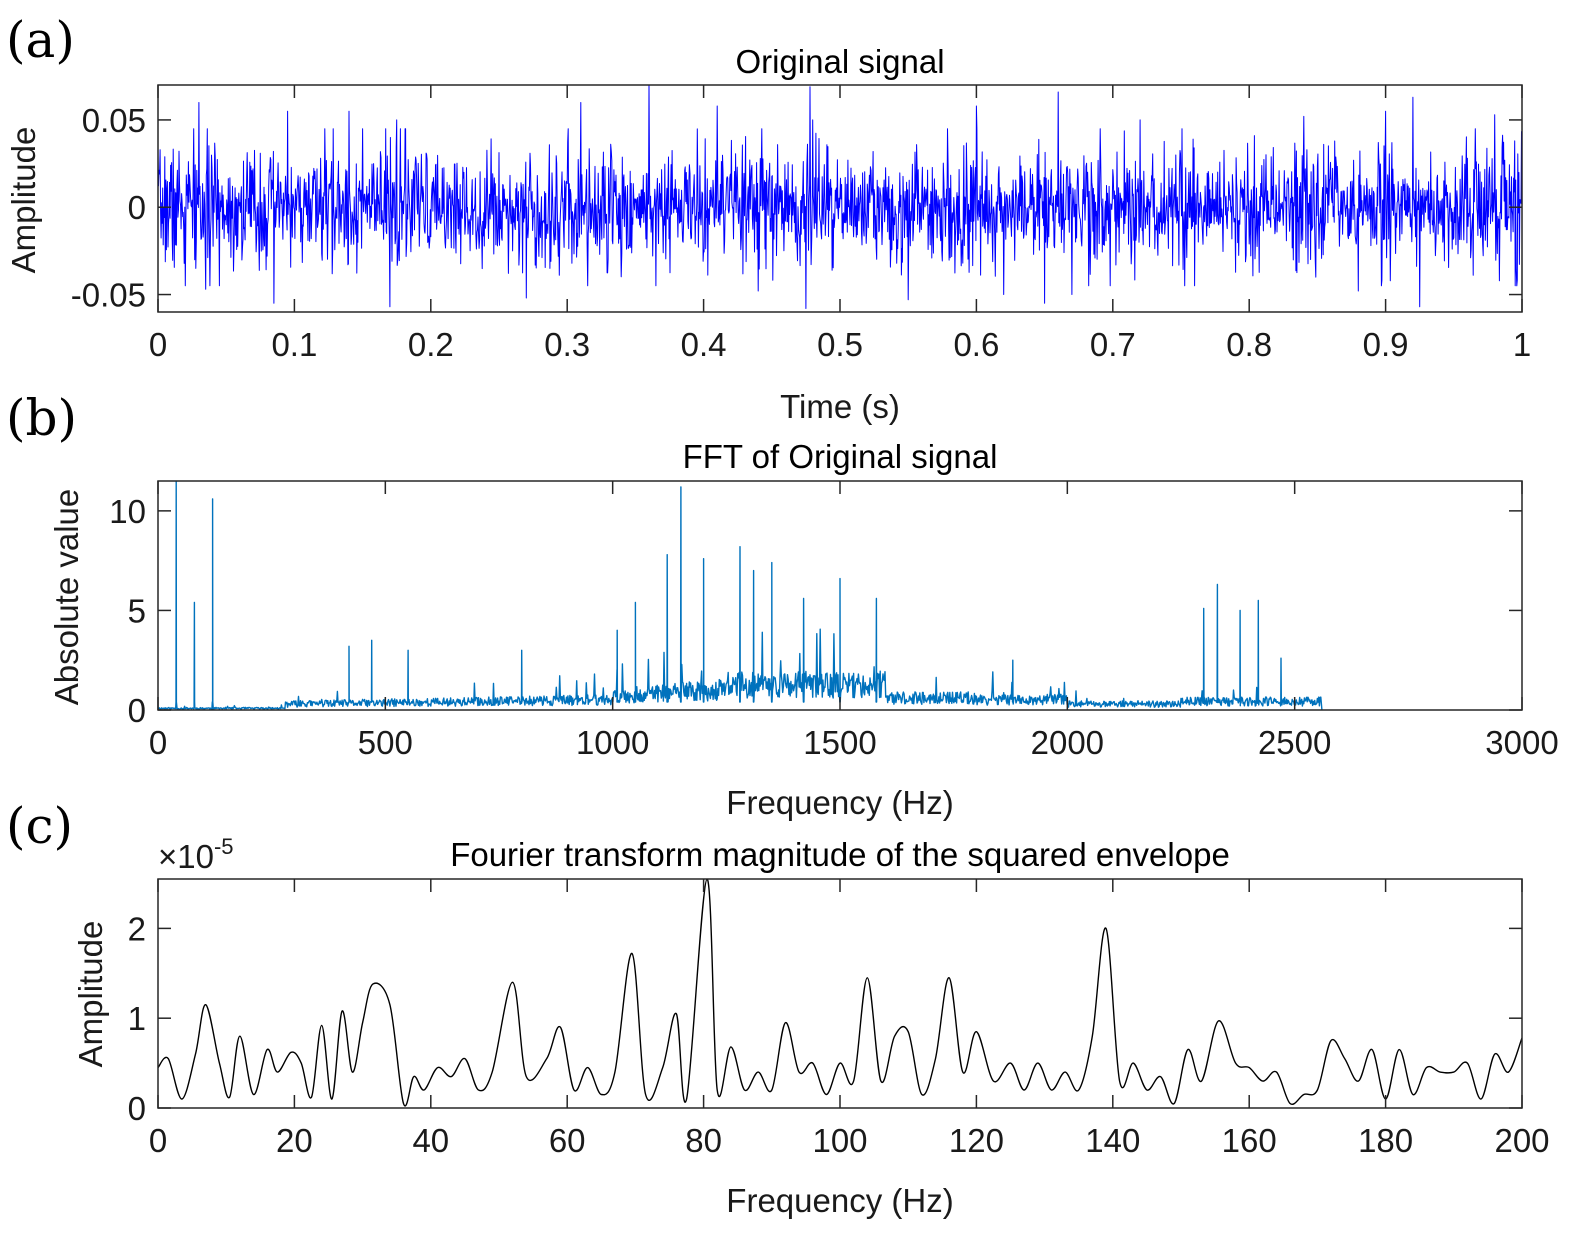  I want to click on x-tick-label: 0.3, so click(567, 344).